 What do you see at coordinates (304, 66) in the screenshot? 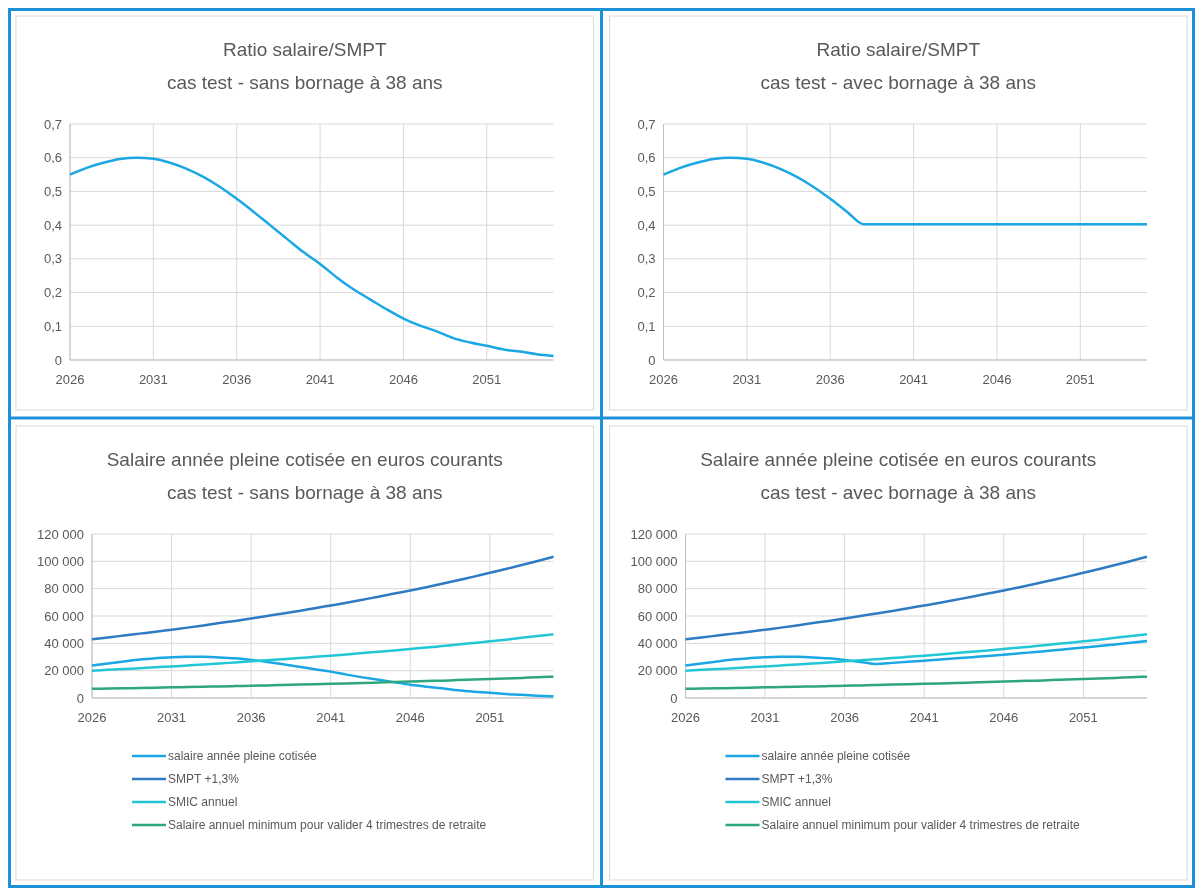
I see `chart-title: Ratio salaire/SMPT cas test - sans bornage à 38 ans` at bounding box center [304, 66].